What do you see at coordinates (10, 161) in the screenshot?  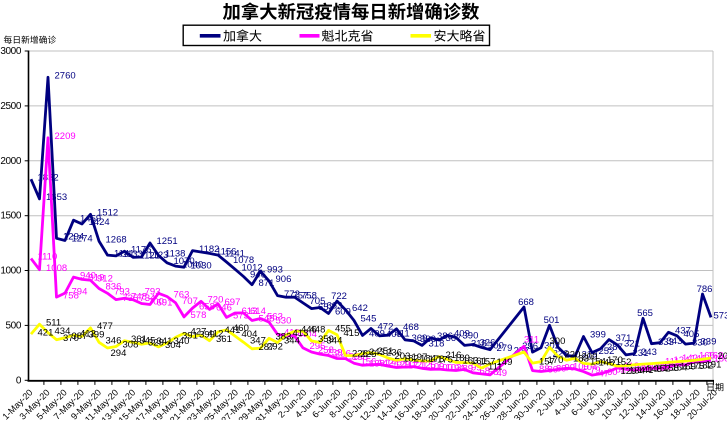 I see `svg-text: 2000` at bounding box center [10, 161].